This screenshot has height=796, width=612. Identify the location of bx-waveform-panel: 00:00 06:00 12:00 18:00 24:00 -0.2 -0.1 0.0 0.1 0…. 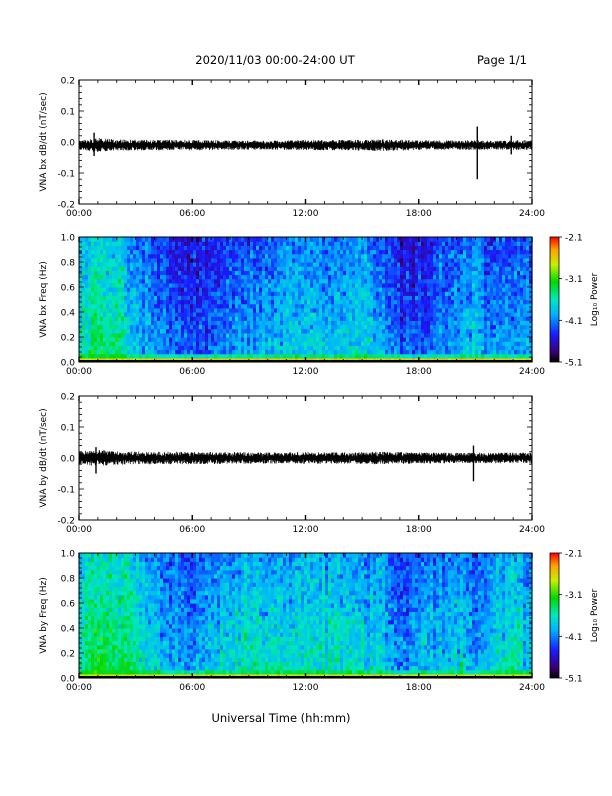
(292, 148).